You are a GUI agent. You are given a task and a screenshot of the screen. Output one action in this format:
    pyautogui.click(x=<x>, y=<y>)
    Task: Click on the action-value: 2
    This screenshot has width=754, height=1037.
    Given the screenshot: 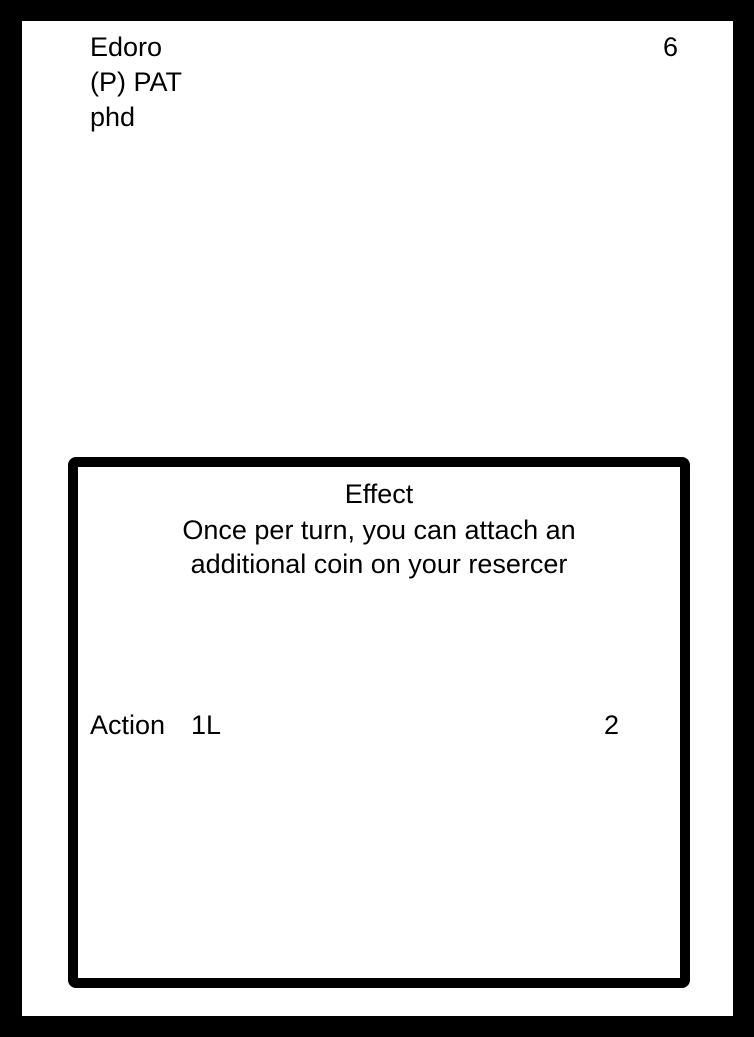 What is the action you would take?
    pyautogui.click(x=612, y=725)
    